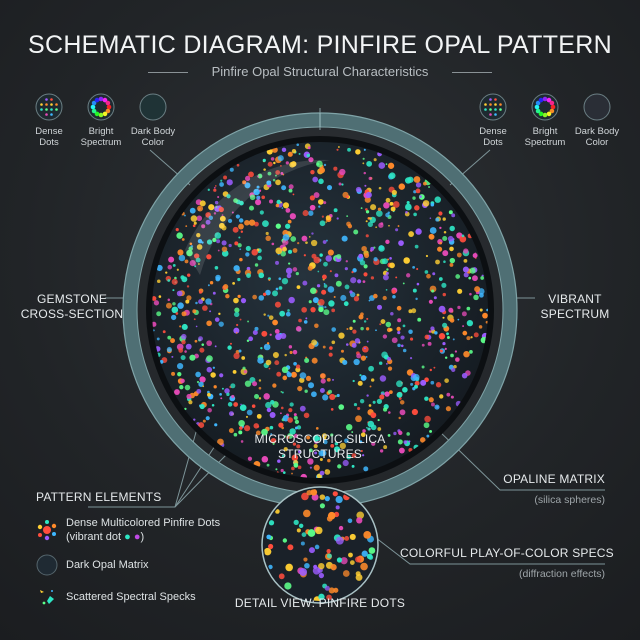  What do you see at coordinates (49, 120) in the screenshot?
I see `legend-item: Dense Dots` at bounding box center [49, 120].